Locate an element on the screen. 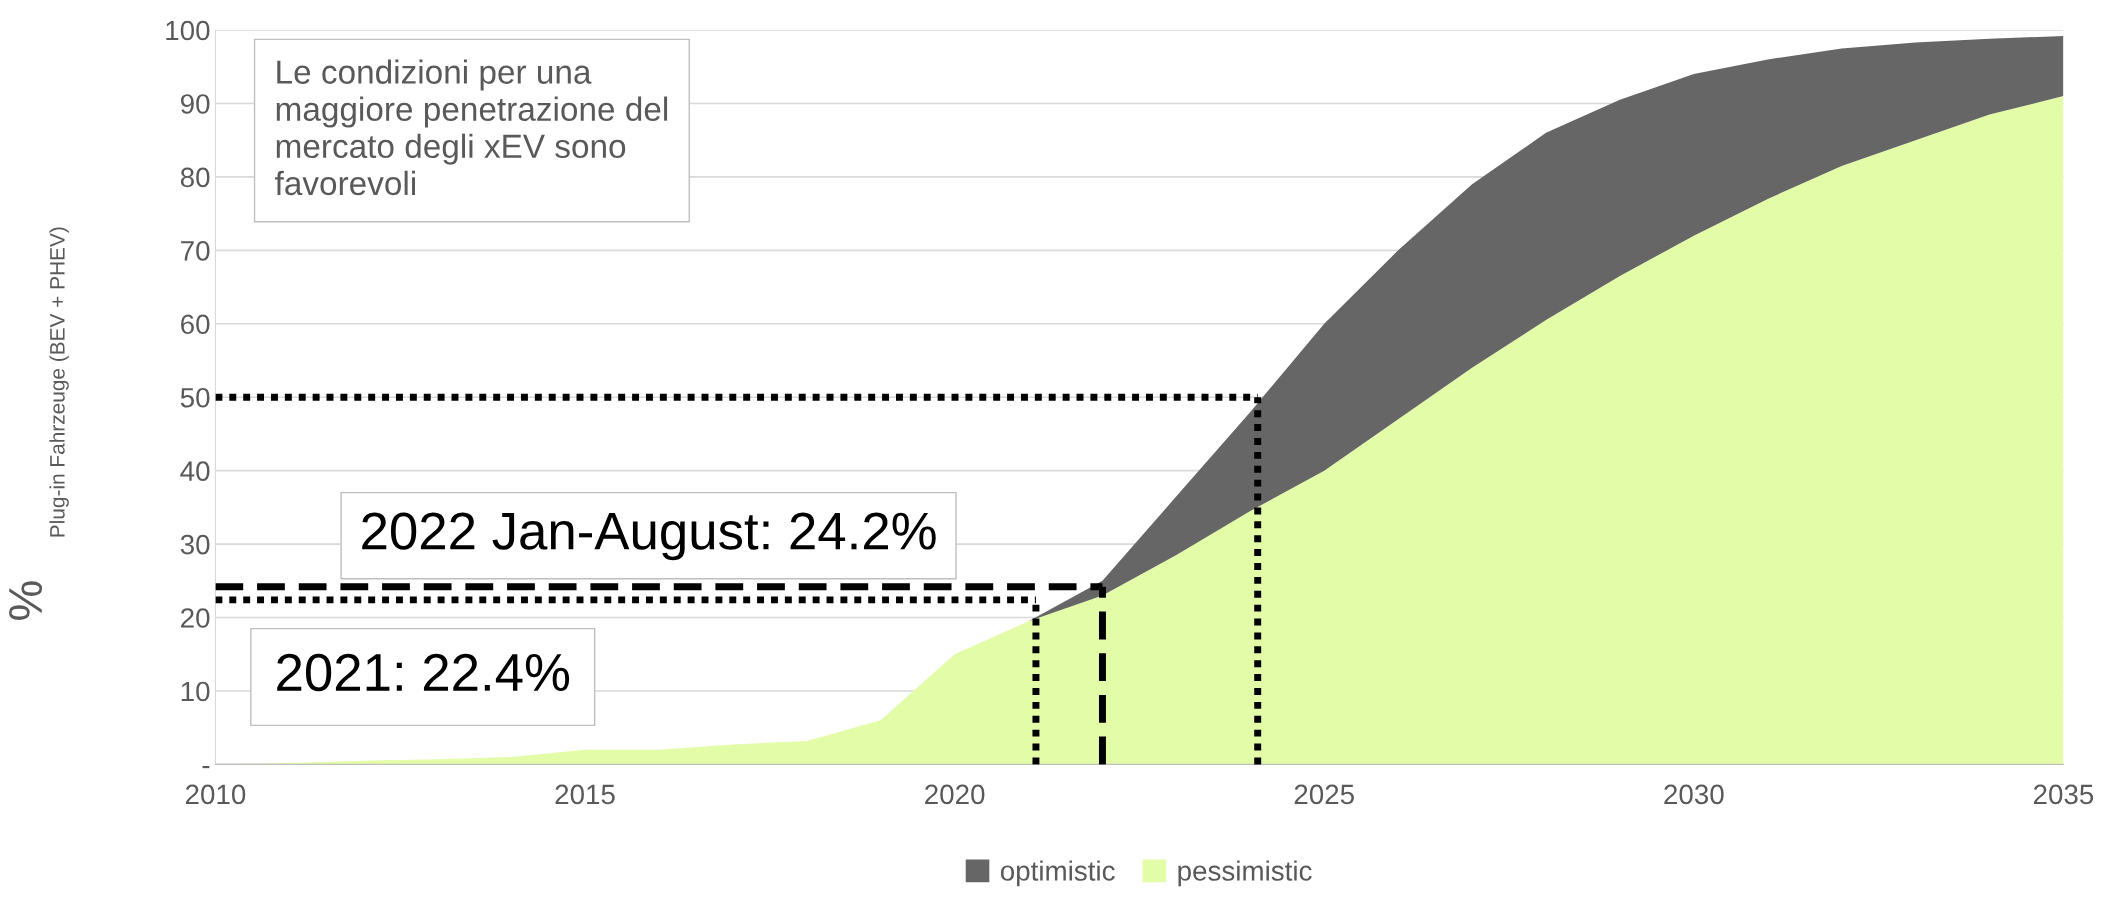 The width and height of the screenshot is (2112, 910). y-tick-label: - is located at coordinates (206, 767).